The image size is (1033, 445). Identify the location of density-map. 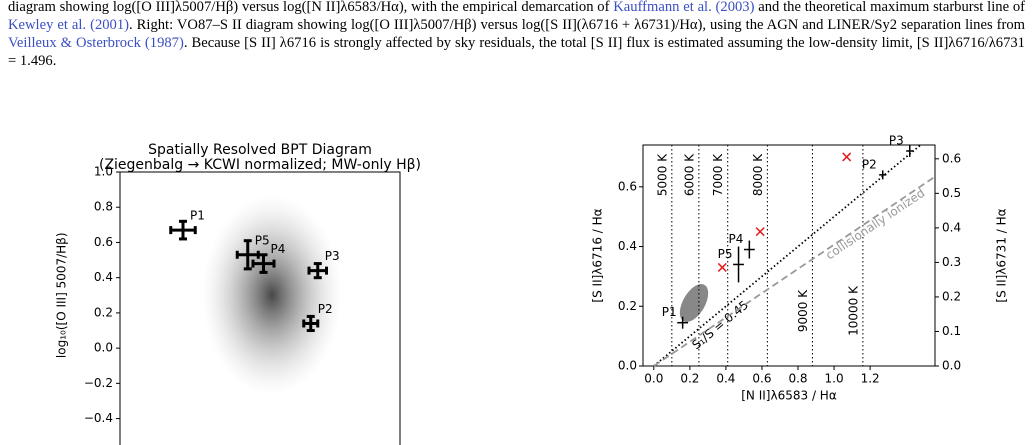
(272, 295).